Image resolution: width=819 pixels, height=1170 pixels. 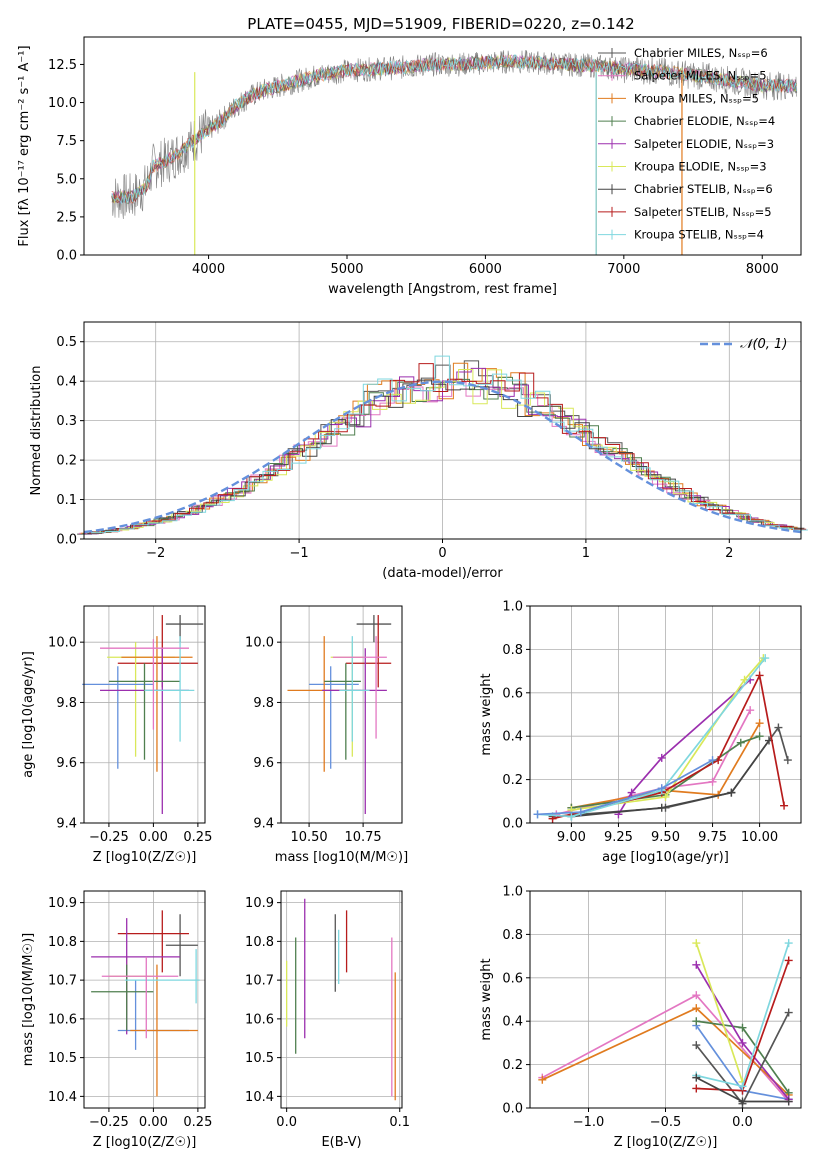 What do you see at coordinates (346, 269) in the screenshot?
I see `x-tick-label: 5000` at bounding box center [346, 269].